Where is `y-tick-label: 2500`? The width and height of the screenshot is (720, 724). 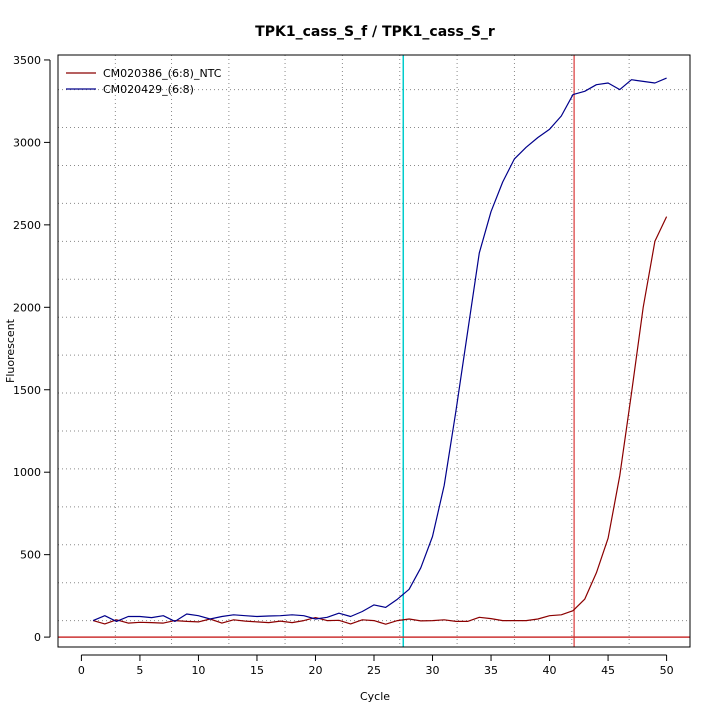
y-tick-label: 2500 is located at coordinates (27, 225).